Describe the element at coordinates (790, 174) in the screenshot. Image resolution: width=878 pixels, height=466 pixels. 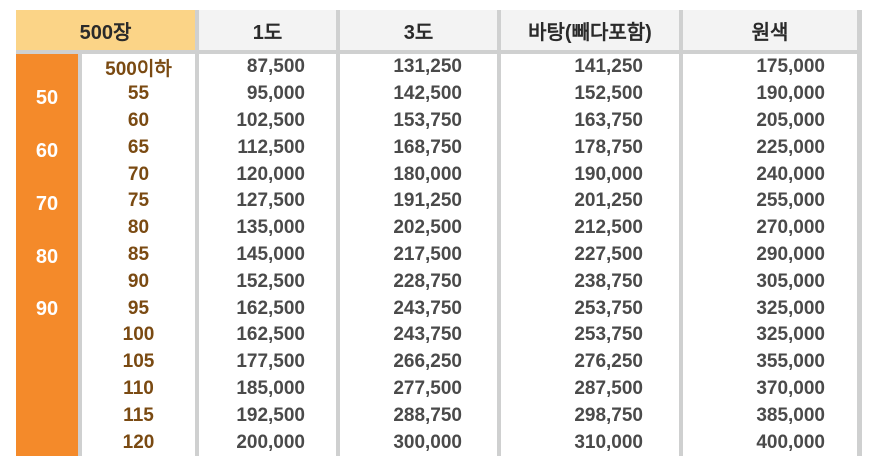
I see `price-value: 240,000` at that location.